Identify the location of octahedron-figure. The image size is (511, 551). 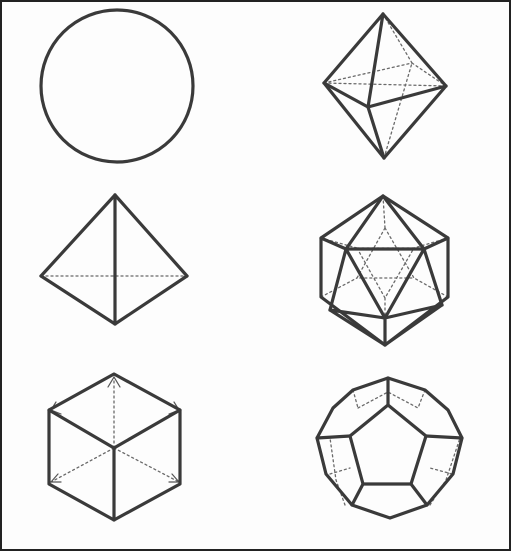
(385, 86).